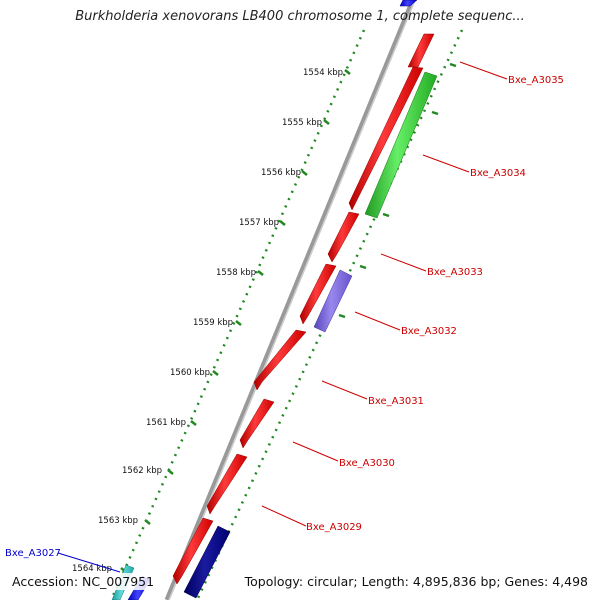 This screenshot has height=600, width=600. Describe the element at coordinates (536, 80) in the screenshot. I see `gene-label: Bxe_A3035` at that location.